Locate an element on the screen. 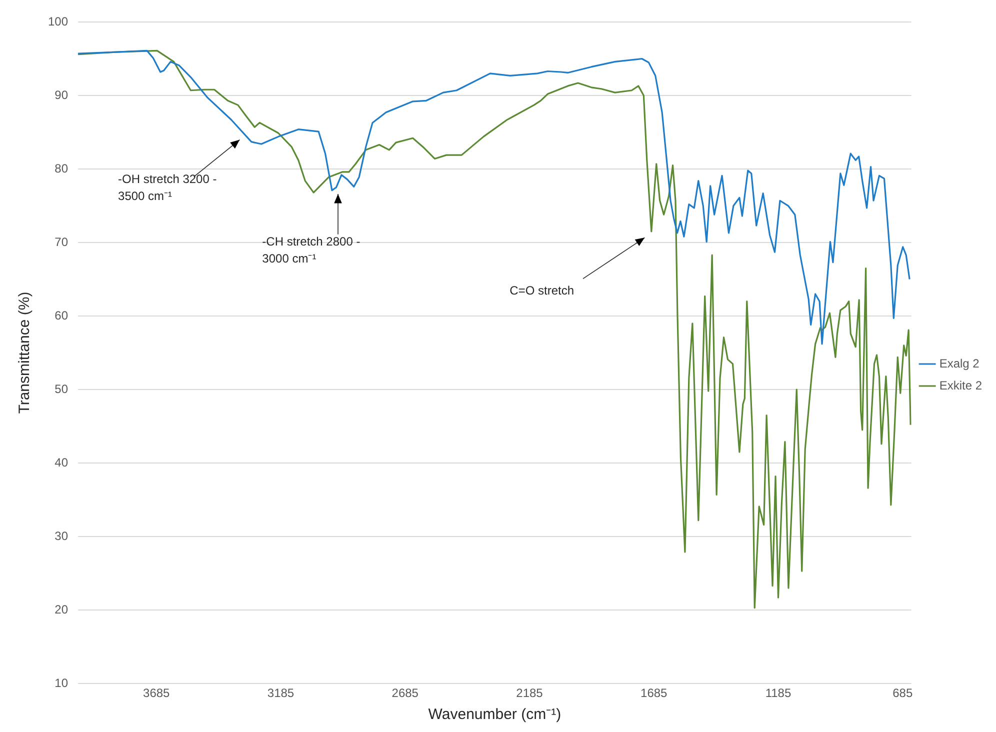 Image resolution: width=996 pixels, height=732 pixels. annotation: C=O stretch is located at coordinates (542, 291).